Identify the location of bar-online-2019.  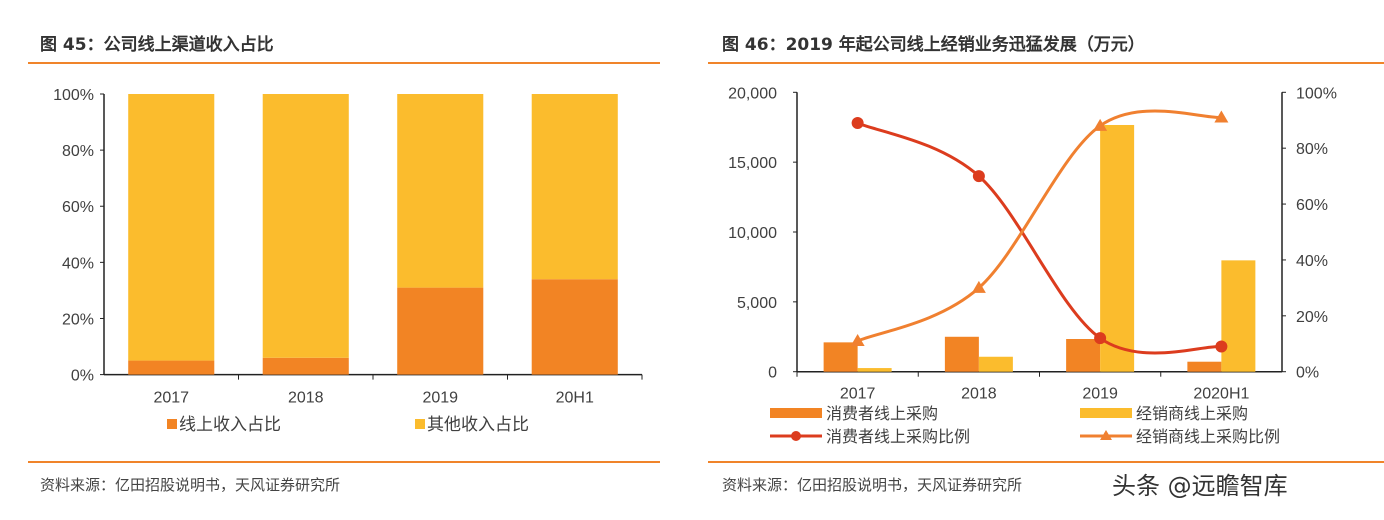
(440, 331).